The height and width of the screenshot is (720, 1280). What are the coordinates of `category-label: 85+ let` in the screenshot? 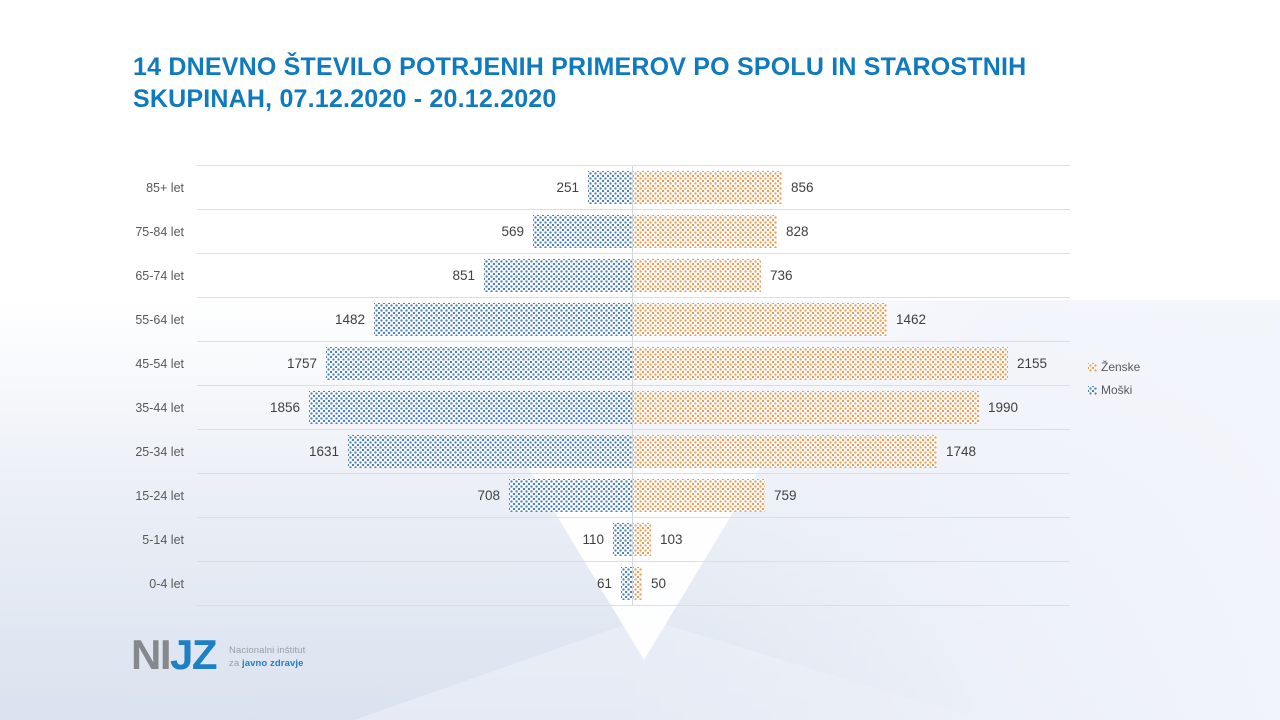 It's located at (165, 187).